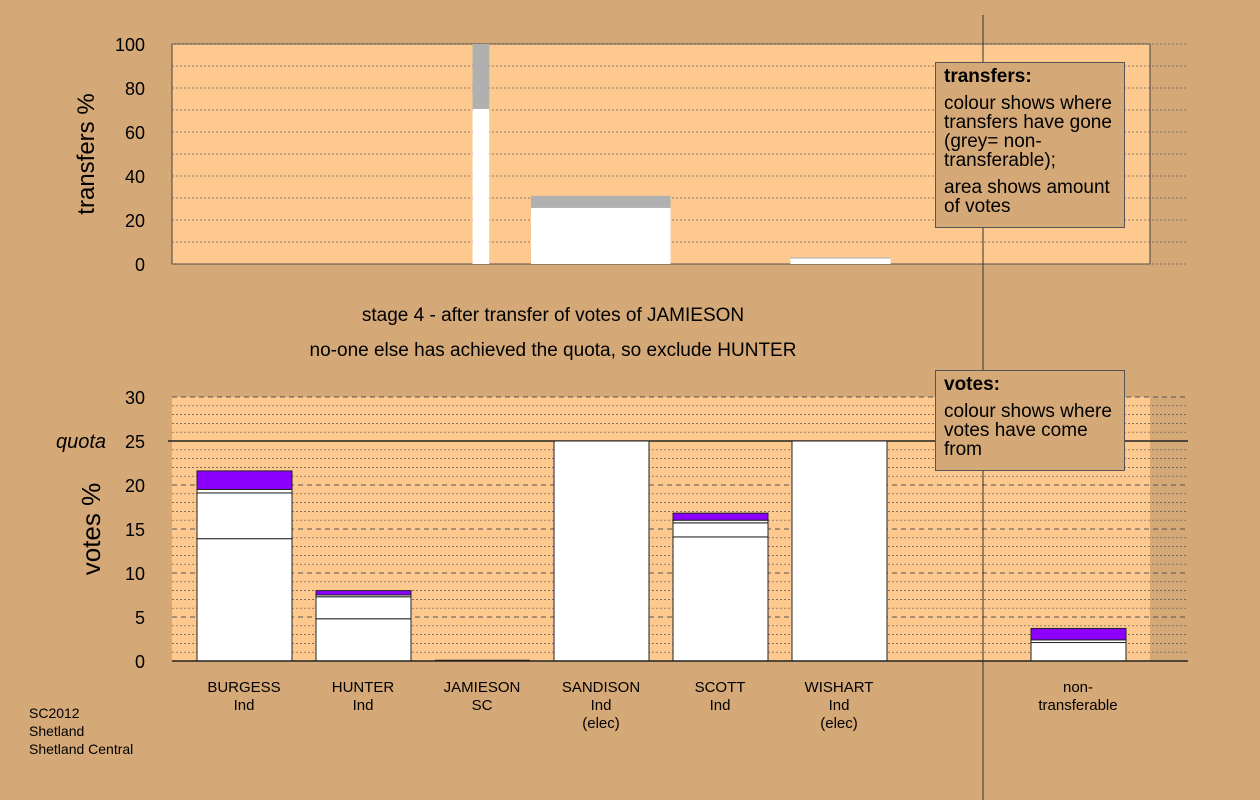 The width and height of the screenshot is (1260, 800). Describe the element at coordinates (135, 221) in the screenshot. I see `transfers-tick-label: 20` at that location.